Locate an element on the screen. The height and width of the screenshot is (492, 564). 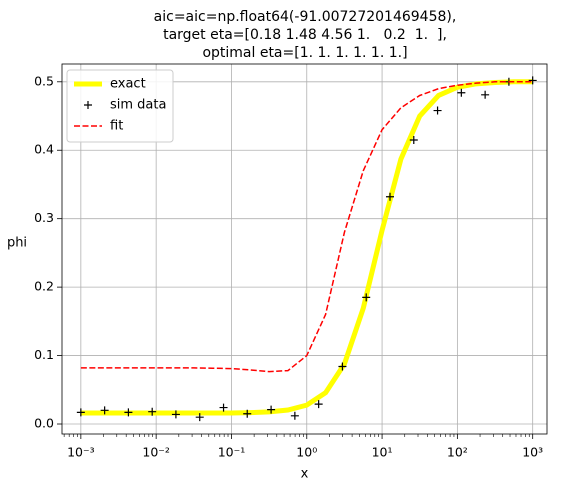
legend-label: exact is located at coordinates (128, 84).